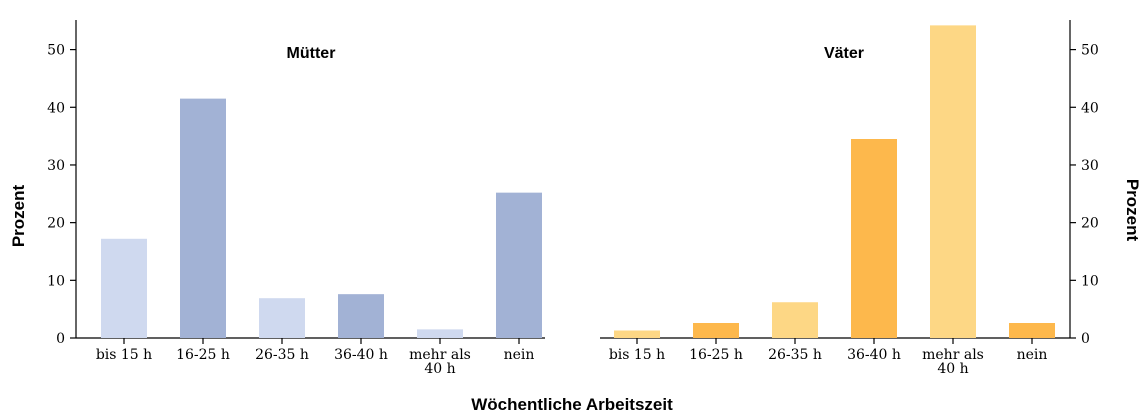 Image resolution: width=1143 pixels, height=417 pixels. What do you see at coordinates (311, 53) in the screenshot?
I see `panel-title: Mütter` at bounding box center [311, 53].